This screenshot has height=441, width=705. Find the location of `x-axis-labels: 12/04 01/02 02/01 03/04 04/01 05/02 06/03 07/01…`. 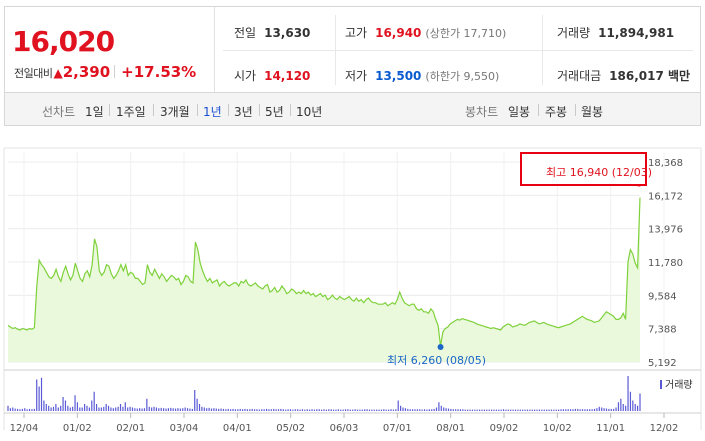

x-axis-labels: 12/04 01/02 02/01 03/04 04/01 05/02 06/03 07/01… is located at coordinates (344, 428).